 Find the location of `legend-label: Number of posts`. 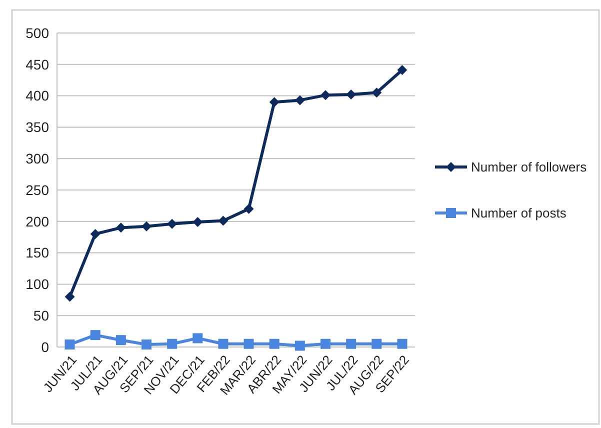

legend-label: Number of posts is located at coordinates (519, 213).